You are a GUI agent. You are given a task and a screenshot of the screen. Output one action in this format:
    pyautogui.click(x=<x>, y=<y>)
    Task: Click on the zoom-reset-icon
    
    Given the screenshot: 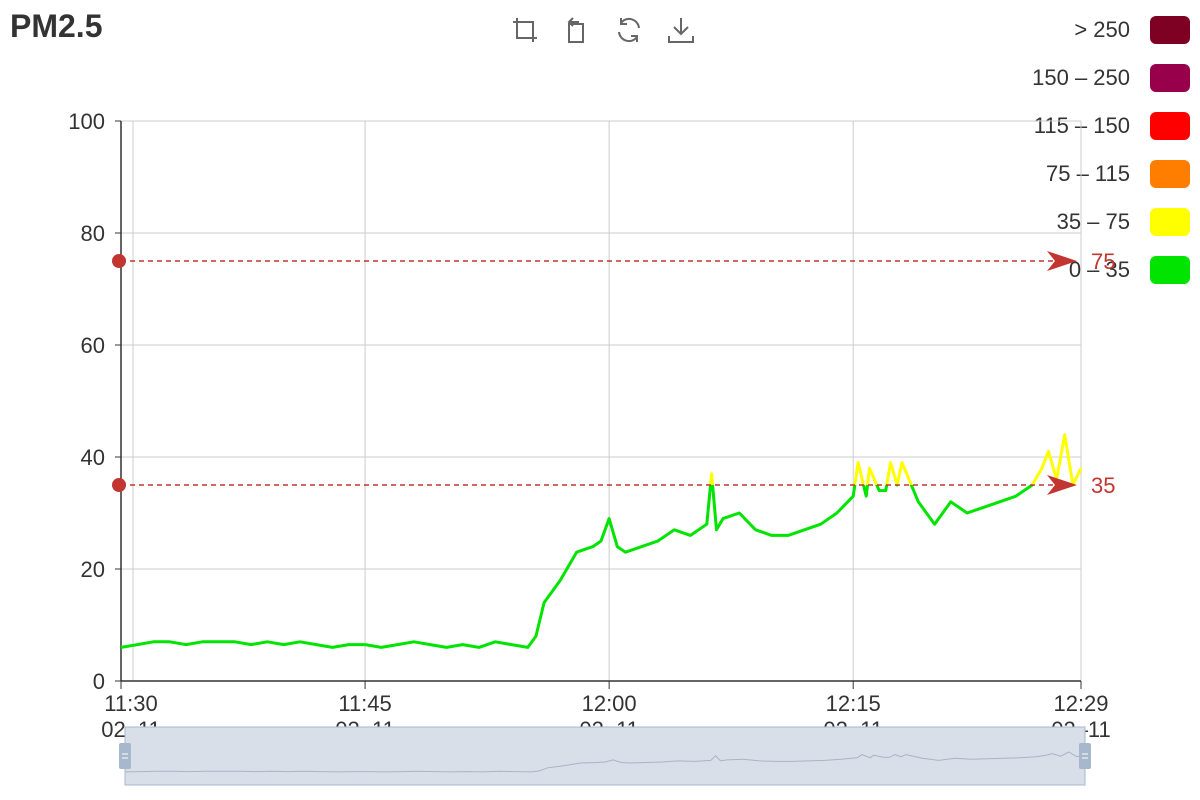 What is the action you would take?
    pyautogui.click(x=577, y=30)
    